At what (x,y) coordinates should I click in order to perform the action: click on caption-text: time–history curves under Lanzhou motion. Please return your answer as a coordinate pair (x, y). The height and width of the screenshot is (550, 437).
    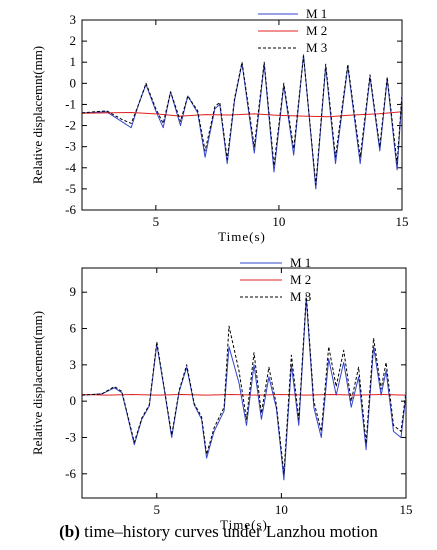
    Looking at the image, I should click on (228, 531).